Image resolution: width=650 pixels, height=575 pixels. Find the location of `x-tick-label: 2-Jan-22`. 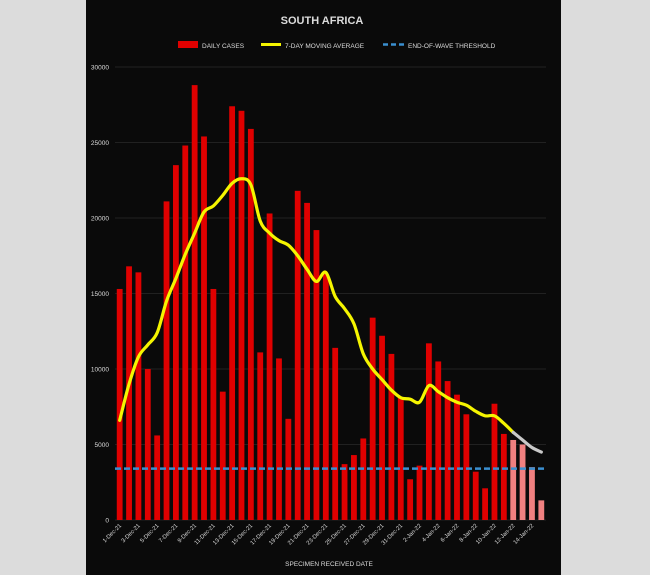

x-tick-label: 2-Jan-22 is located at coordinates (412, 533).